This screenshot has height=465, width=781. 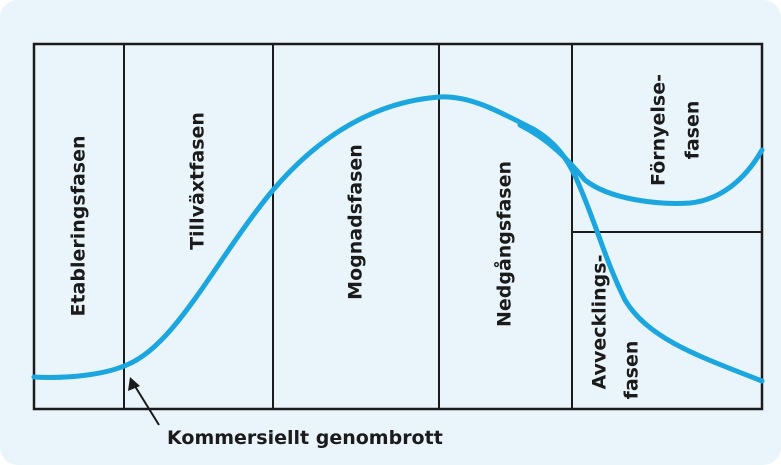 What do you see at coordinates (356, 222) in the screenshot?
I see `phase-label-mognad: Mognadsfasen` at bounding box center [356, 222].